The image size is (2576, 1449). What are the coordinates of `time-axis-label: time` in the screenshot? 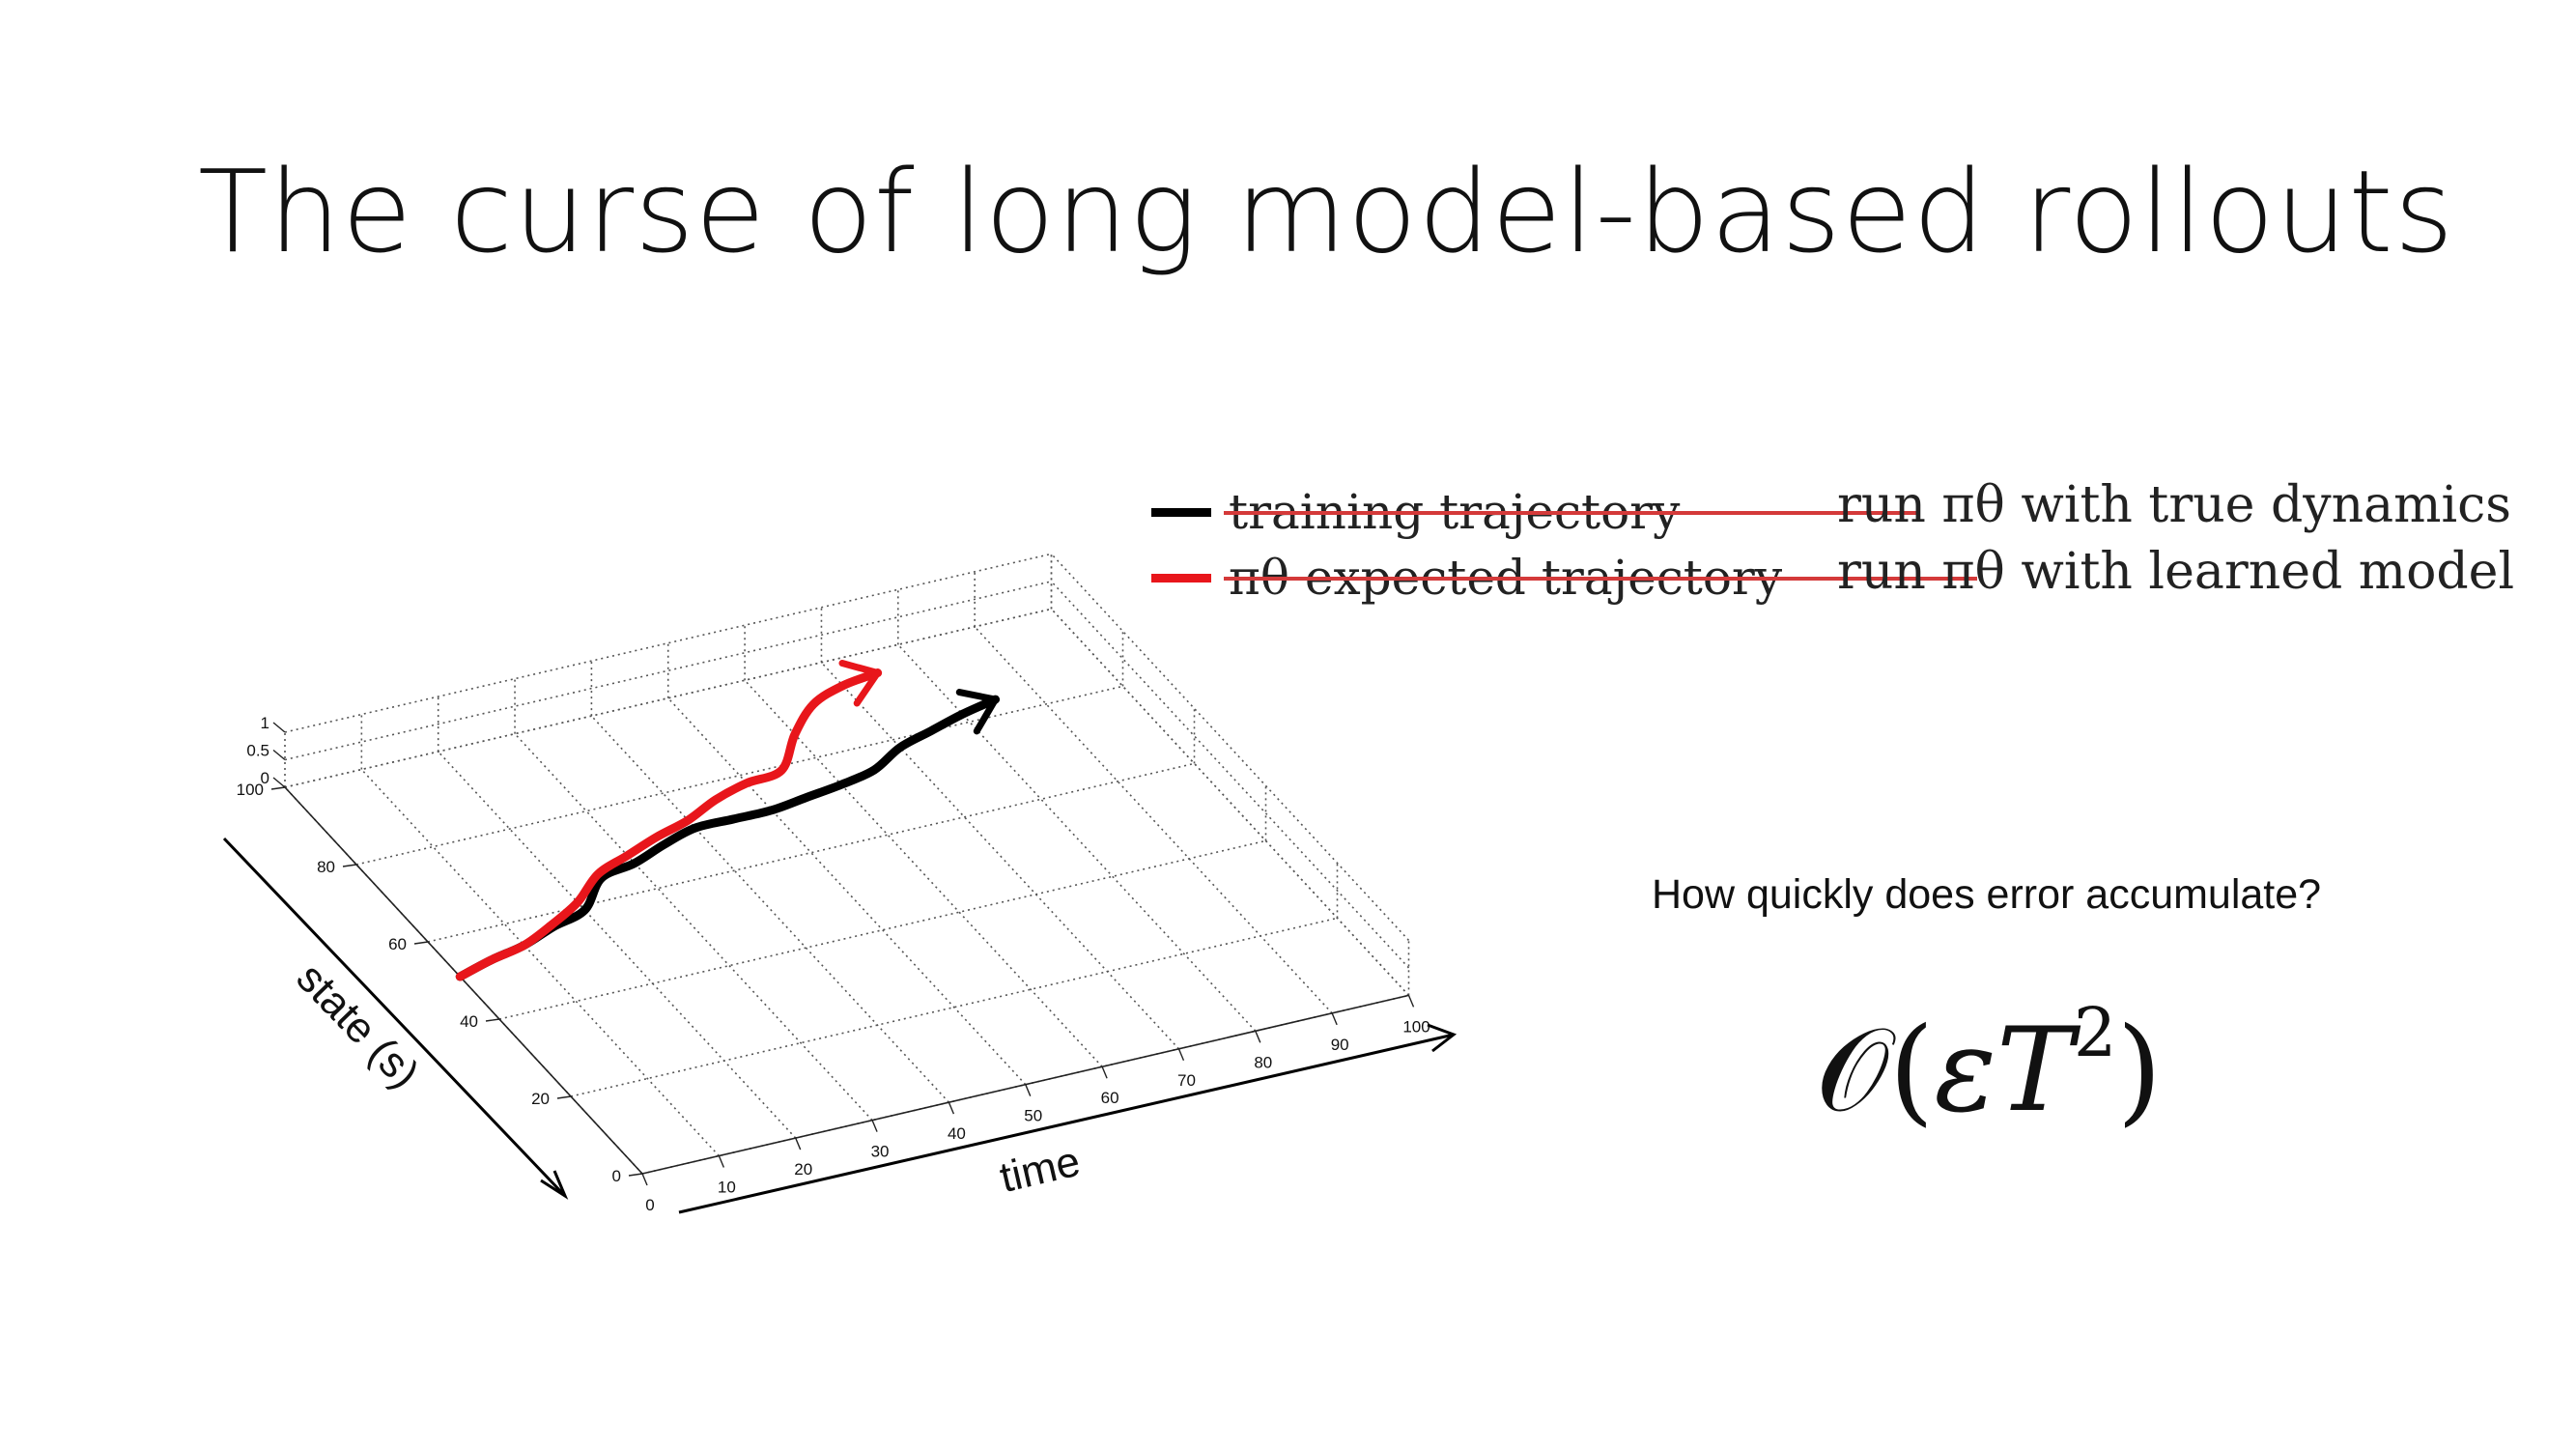 It's located at (1040, 1170).